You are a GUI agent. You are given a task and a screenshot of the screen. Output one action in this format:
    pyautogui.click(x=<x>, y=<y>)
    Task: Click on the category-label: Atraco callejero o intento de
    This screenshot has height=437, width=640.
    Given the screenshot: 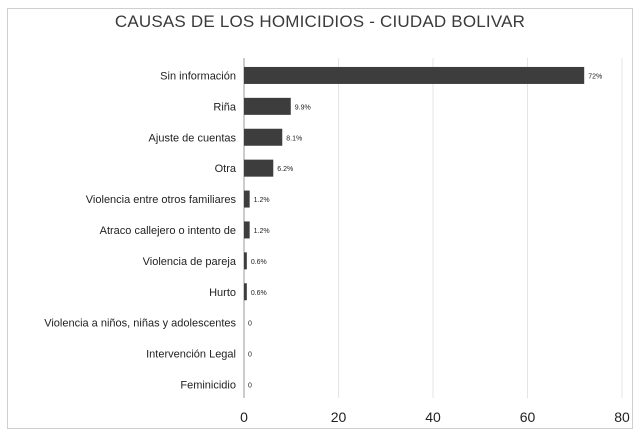 What is the action you would take?
    pyautogui.click(x=168, y=231)
    